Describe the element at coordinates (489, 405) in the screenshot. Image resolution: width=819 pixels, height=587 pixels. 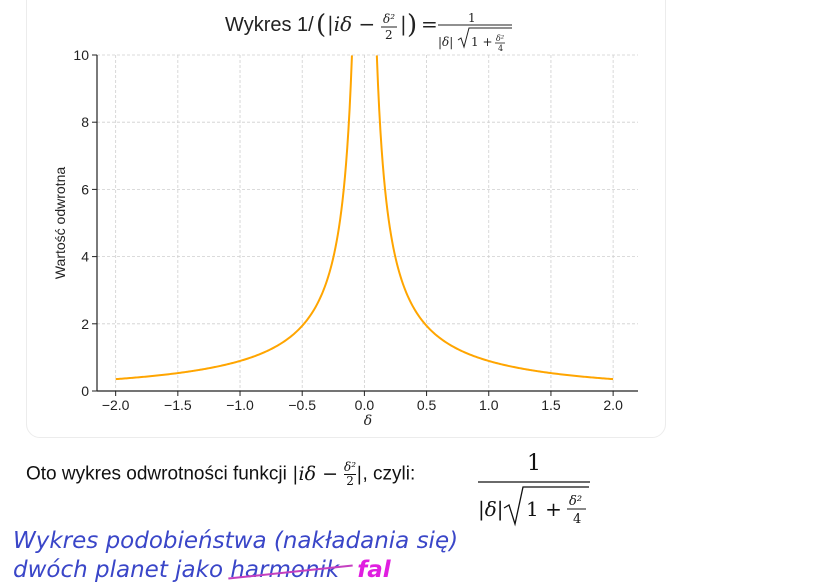
I see `x-tick-label: 1.0` at that location.